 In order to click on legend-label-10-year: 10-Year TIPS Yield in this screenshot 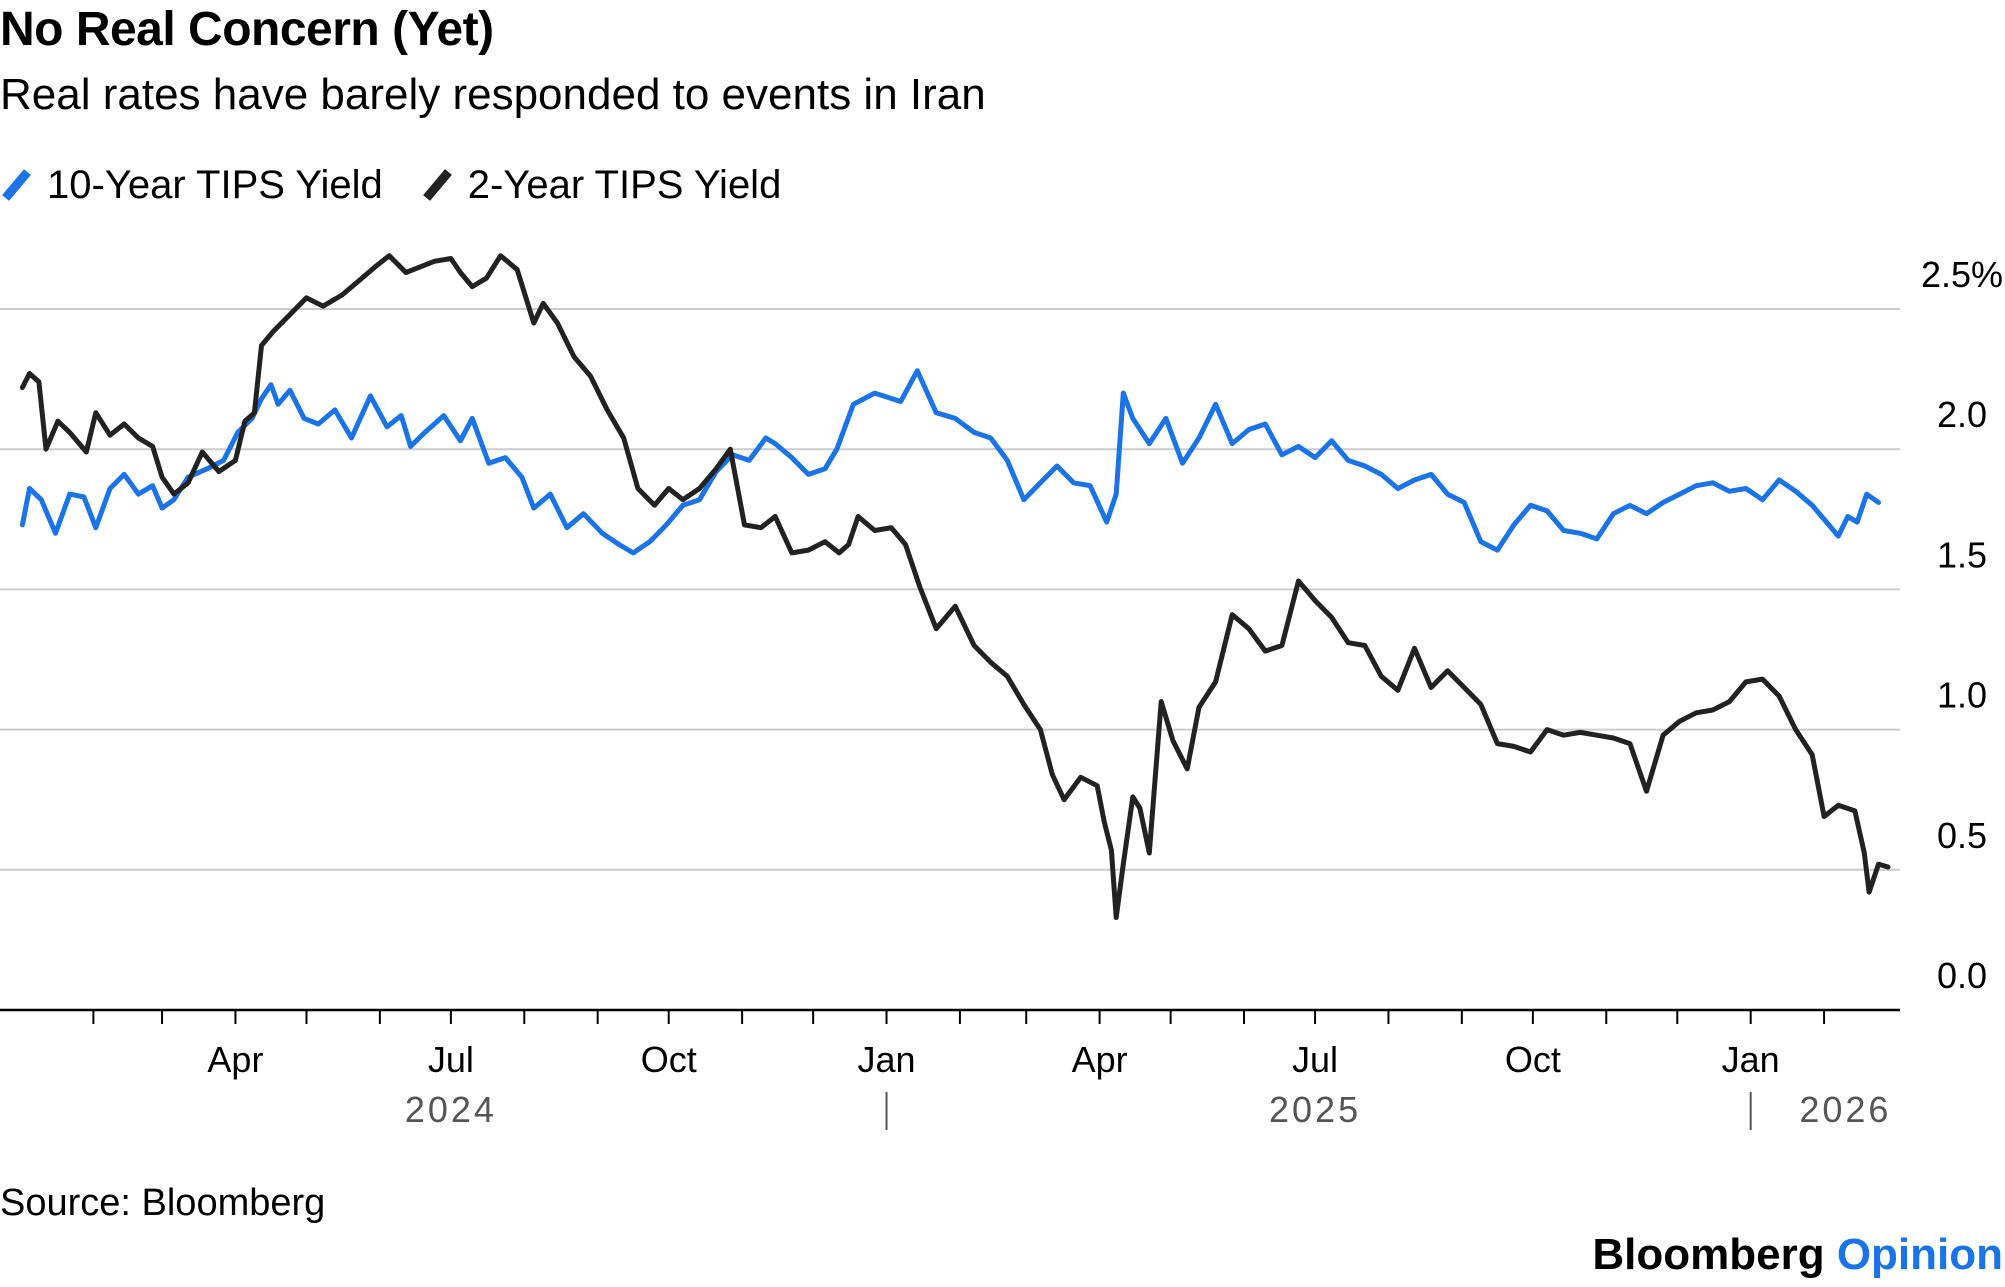, I will do `click(215, 184)`.